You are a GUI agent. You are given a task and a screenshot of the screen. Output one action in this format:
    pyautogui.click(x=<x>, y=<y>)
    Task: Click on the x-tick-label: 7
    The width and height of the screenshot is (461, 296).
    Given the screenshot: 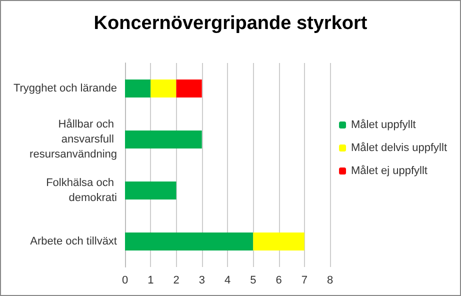 What is the action you would take?
    pyautogui.click(x=304, y=280)
    